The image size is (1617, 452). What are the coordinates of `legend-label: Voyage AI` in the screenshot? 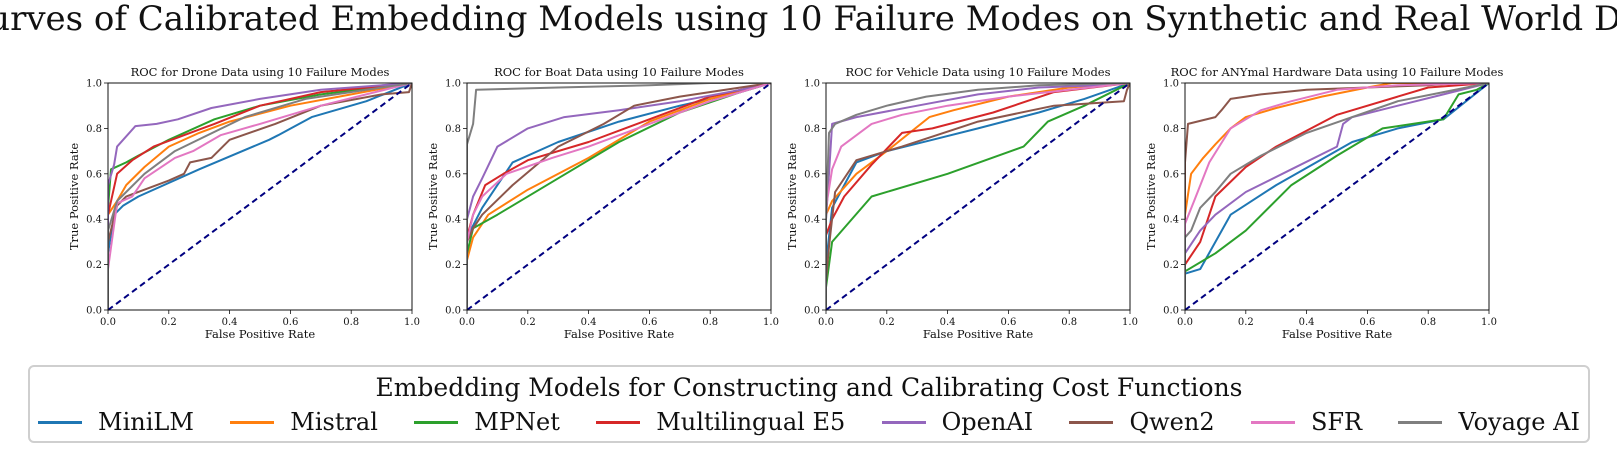 It's located at (1519, 422).